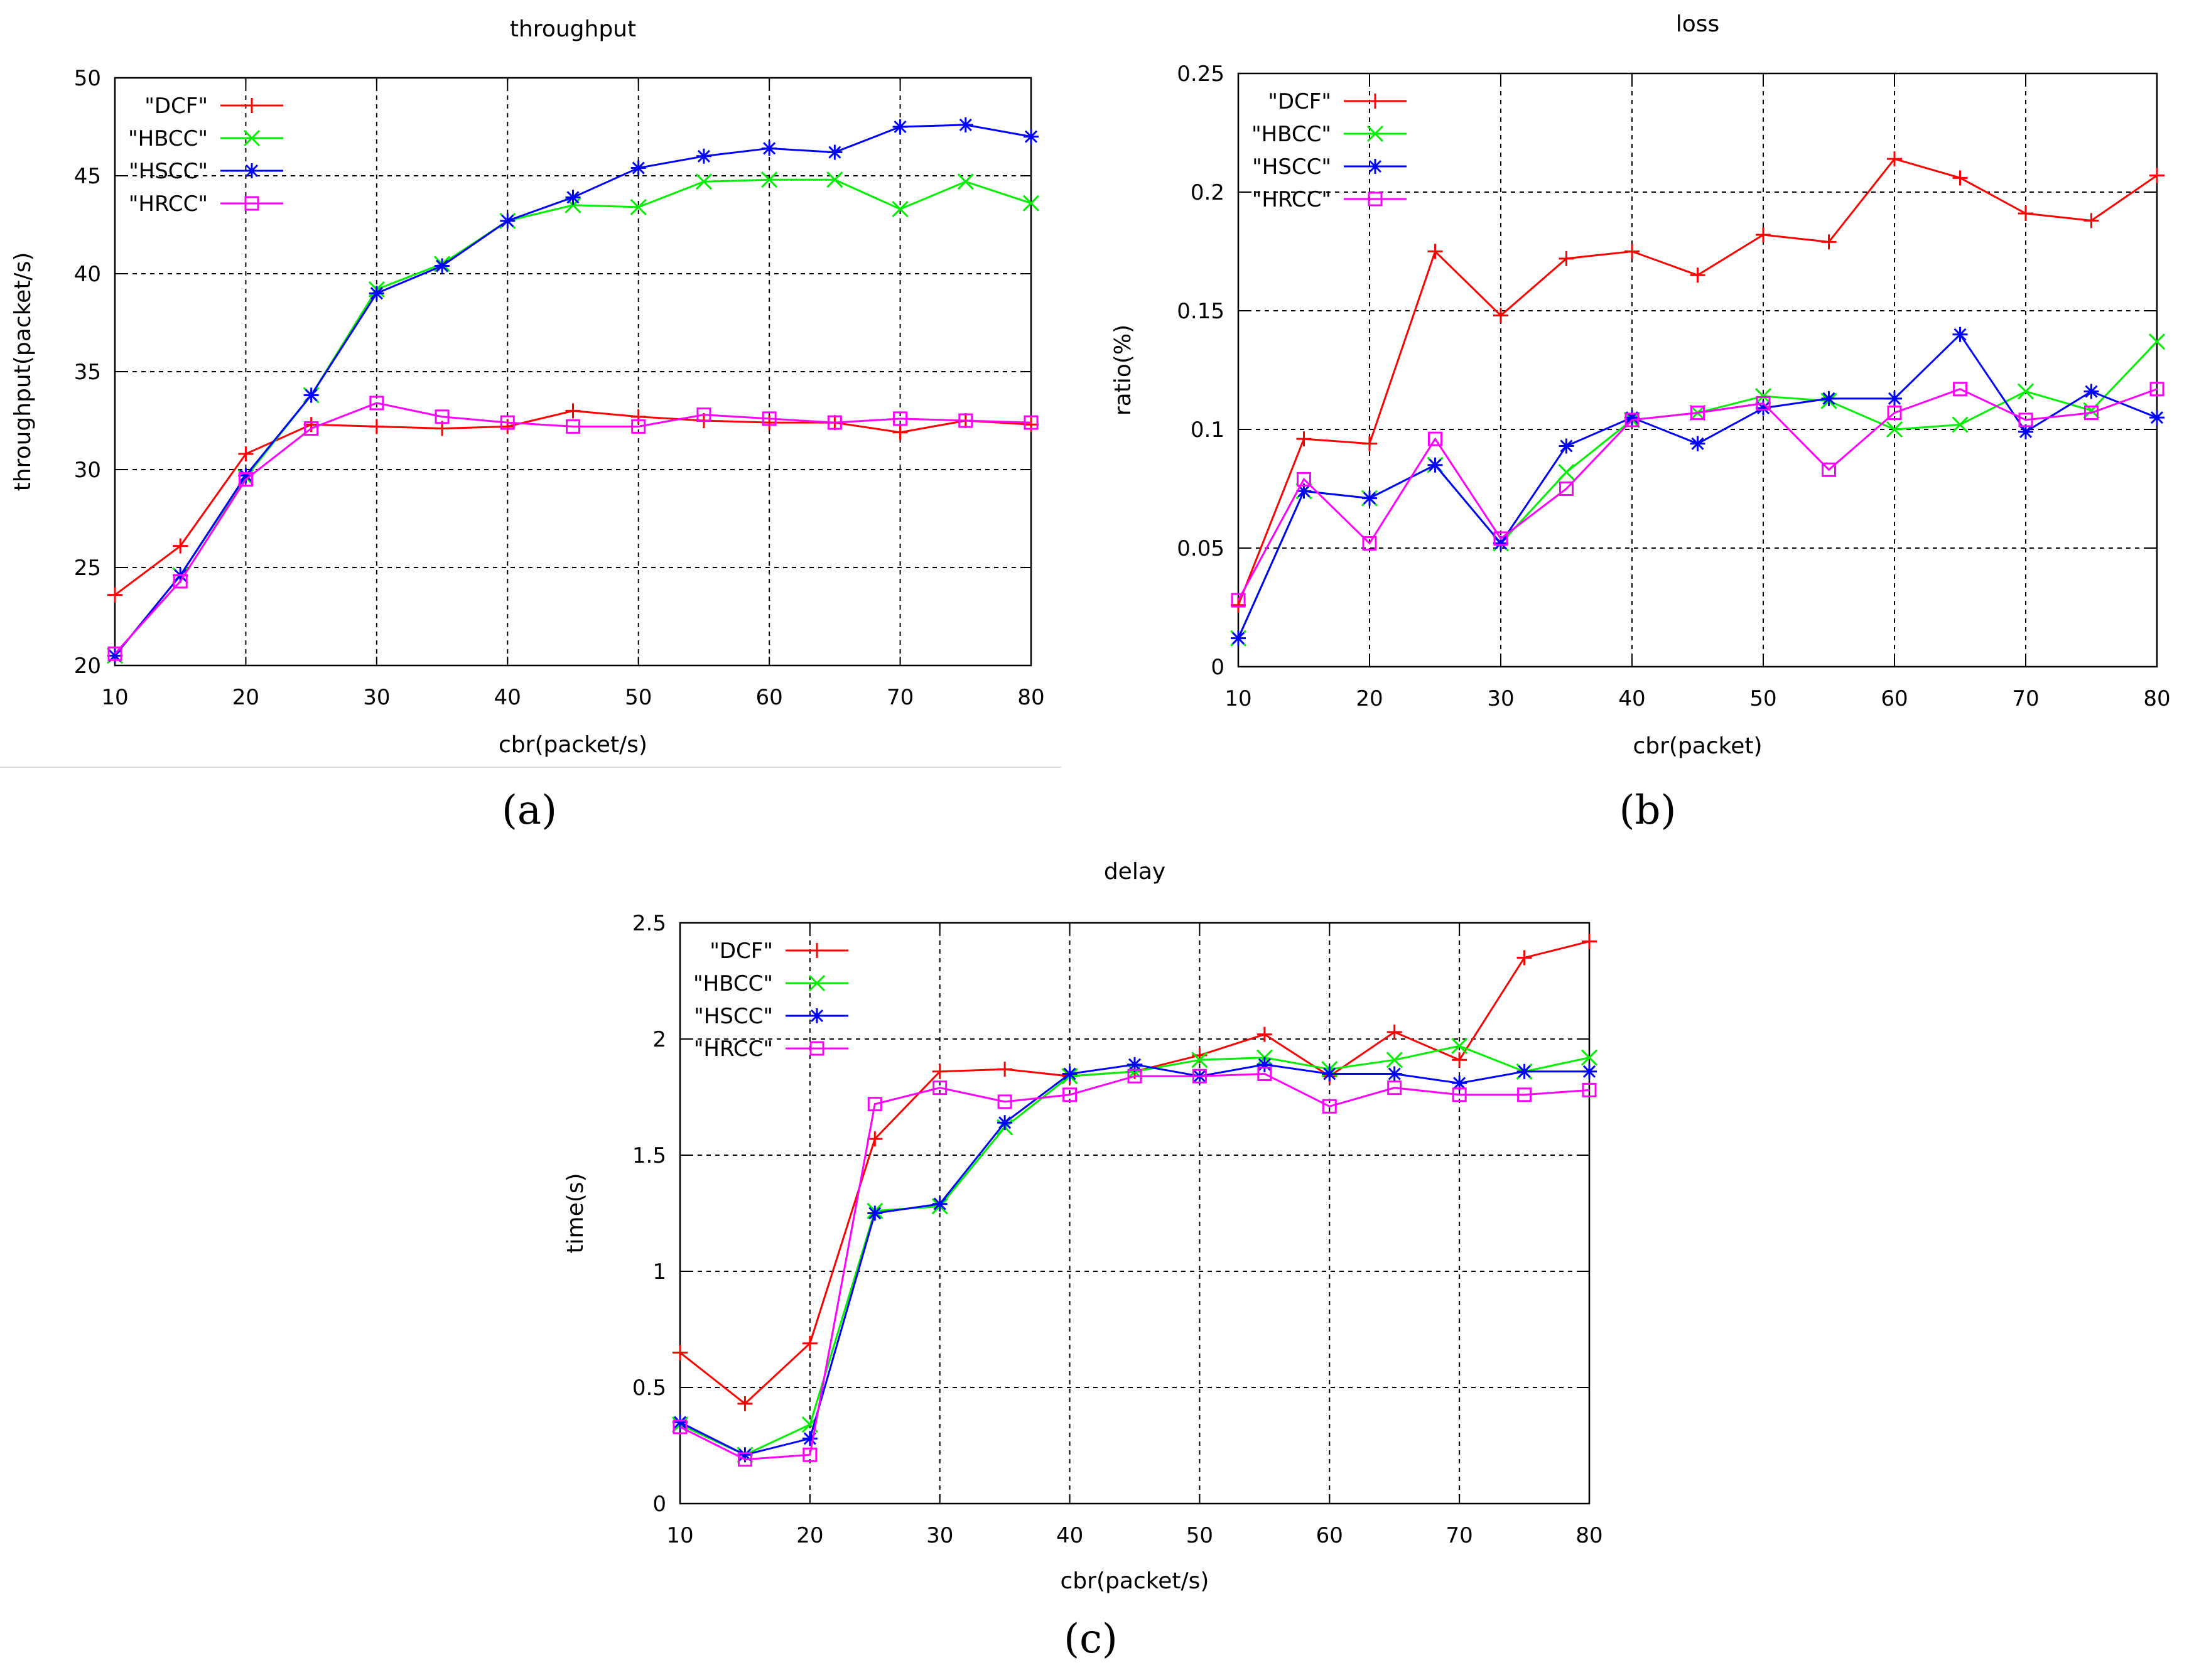  I want to click on y-tick-label: 0.15, so click(1200, 311).